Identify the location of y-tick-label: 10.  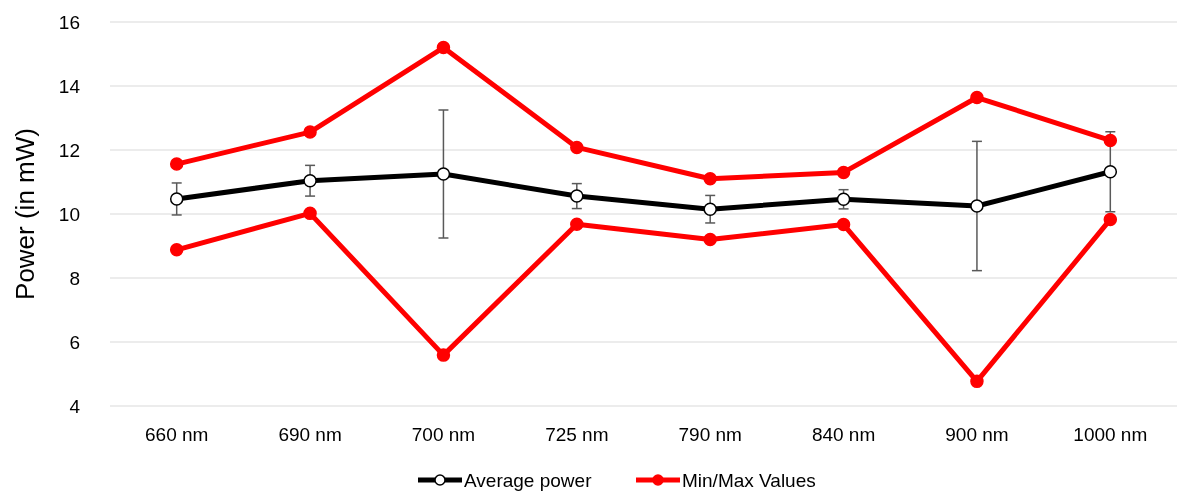
(69, 214).